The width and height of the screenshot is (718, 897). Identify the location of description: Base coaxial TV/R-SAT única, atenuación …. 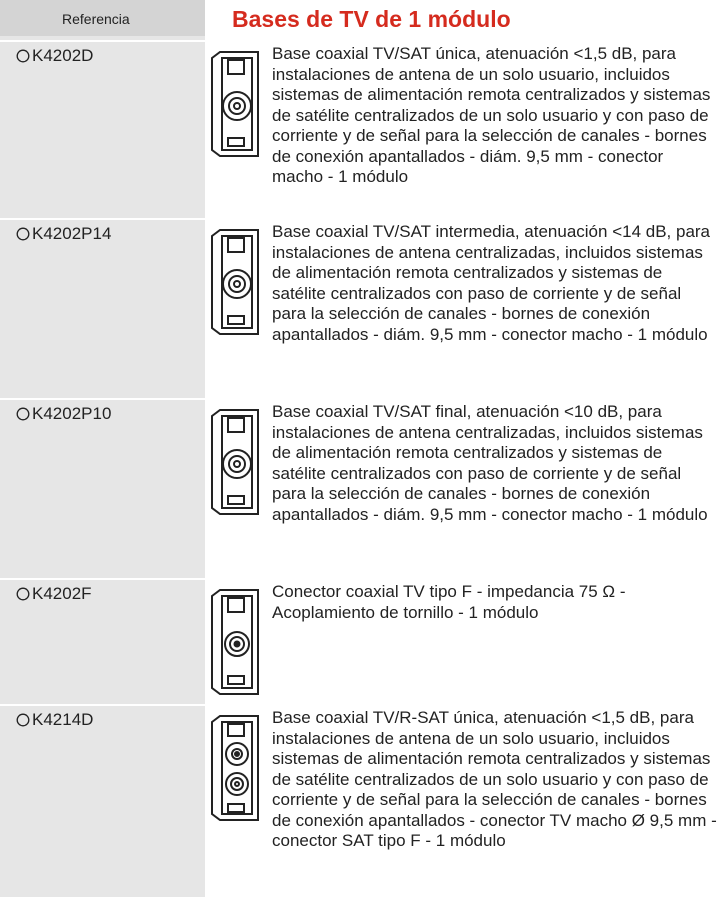
(494, 779).